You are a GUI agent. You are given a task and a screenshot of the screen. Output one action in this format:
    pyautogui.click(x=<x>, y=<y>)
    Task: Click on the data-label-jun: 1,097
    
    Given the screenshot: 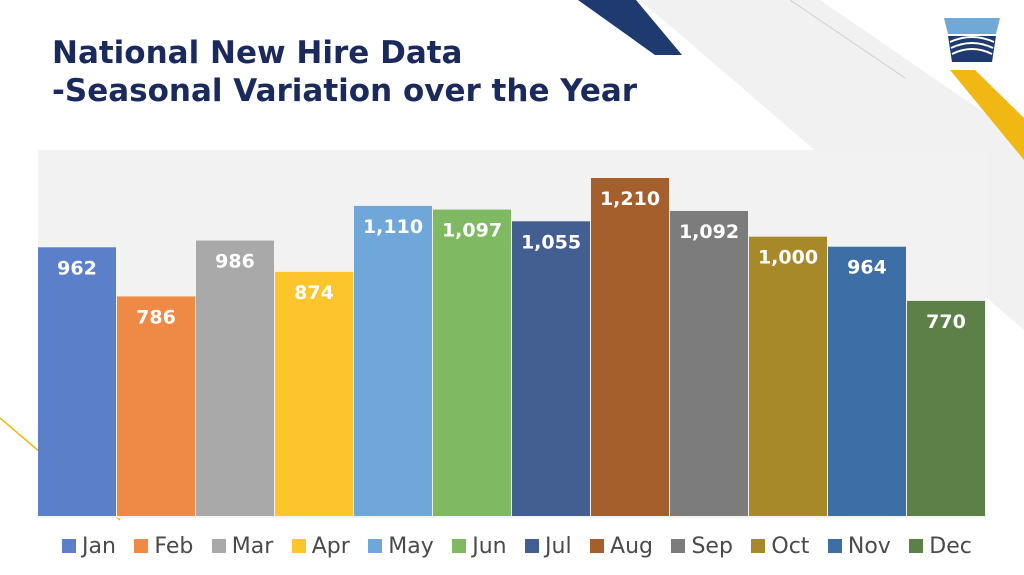 What is the action you would take?
    pyautogui.click(x=472, y=231)
    